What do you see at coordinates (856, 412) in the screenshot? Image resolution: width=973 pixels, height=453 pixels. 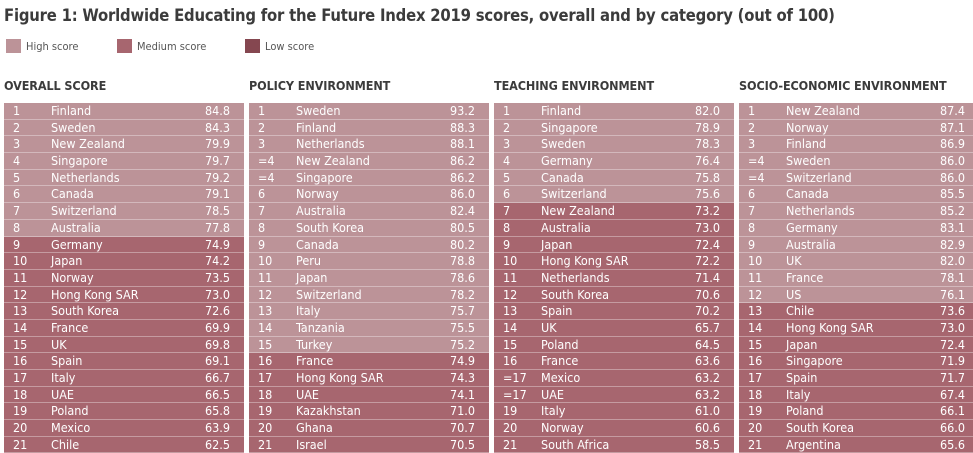 I see `table-row: 19 Poland 66.1` at bounding box center [856, 412].